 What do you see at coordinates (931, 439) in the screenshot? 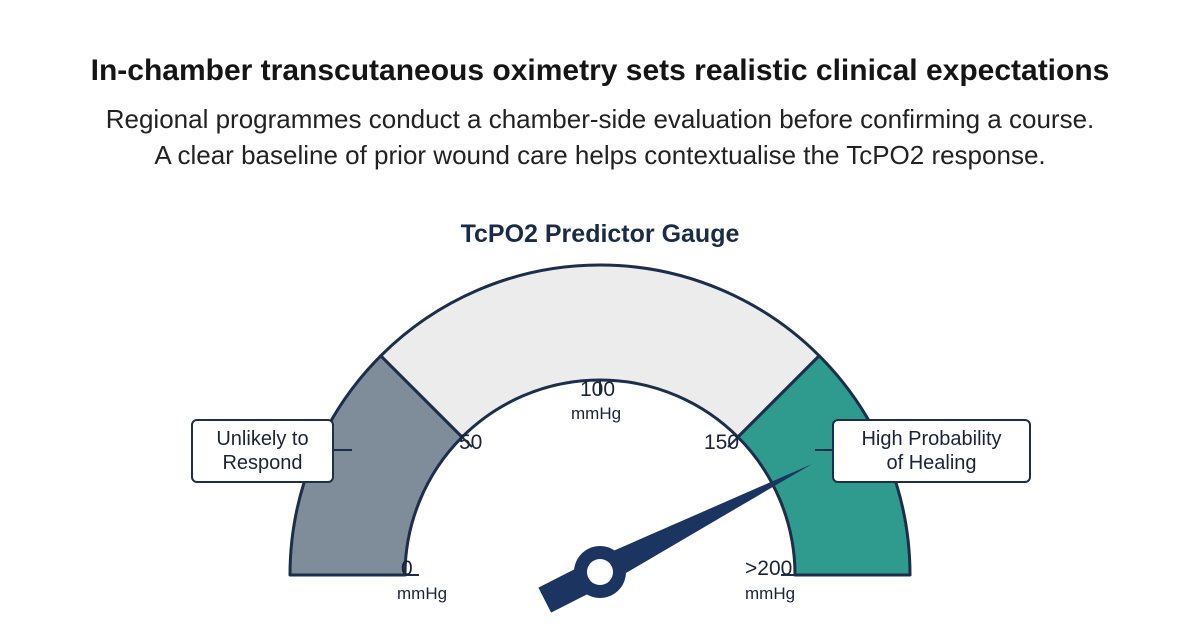
I see `label-high-line-1: High Probability` at bounding box center [931, 439].